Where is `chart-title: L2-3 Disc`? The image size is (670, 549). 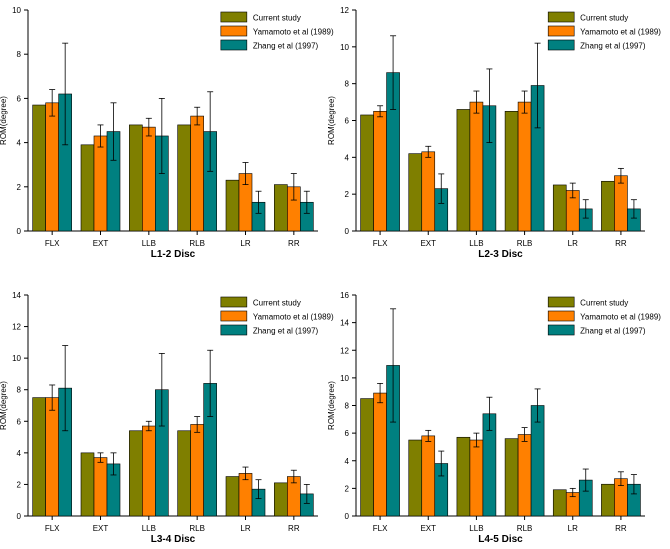 chart-title: L2-3 Disc is located at coordinates (500, 254).